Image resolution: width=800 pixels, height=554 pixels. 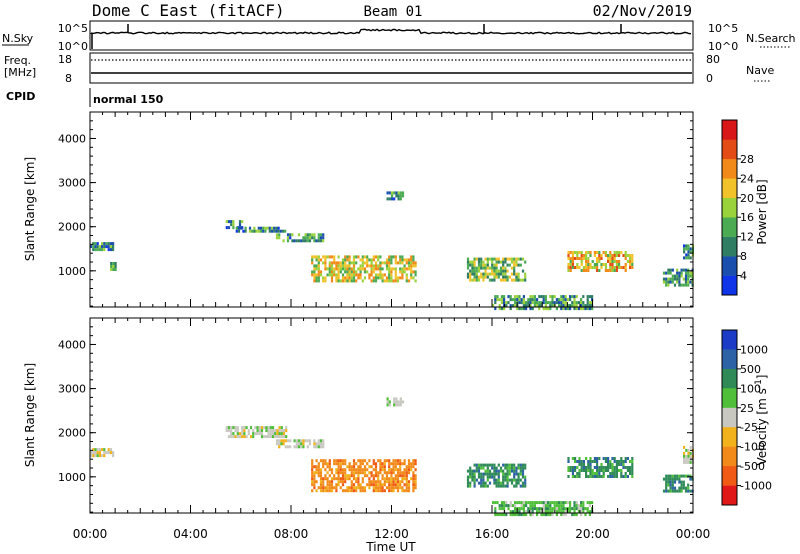 What do you see at coordinates (771, 38) in the screenshot?
I see `nsearch-label: N.Search` at bounding box center [771, 38].